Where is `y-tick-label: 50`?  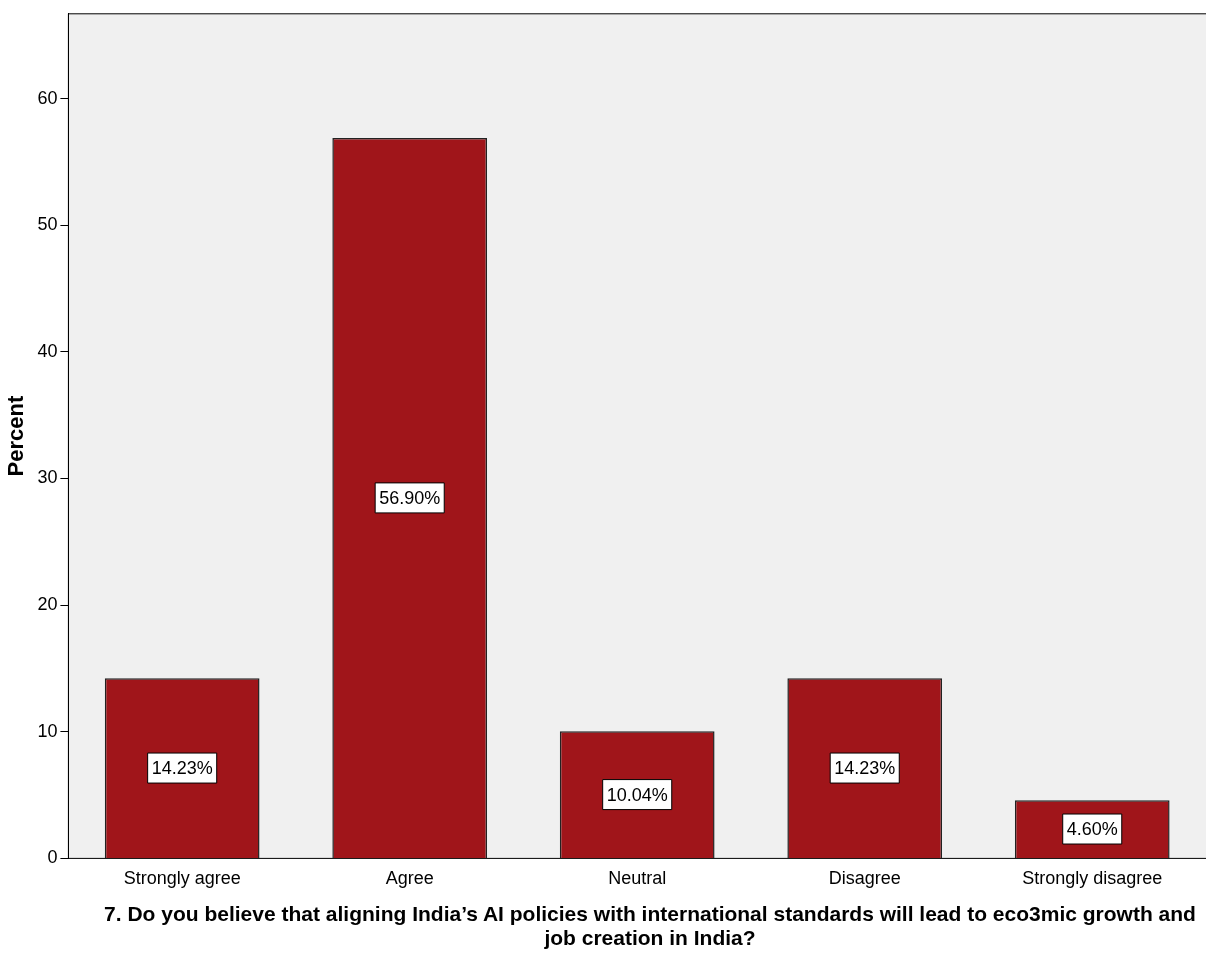 y-tick-label: 50 is located at coordinates (47, 224).